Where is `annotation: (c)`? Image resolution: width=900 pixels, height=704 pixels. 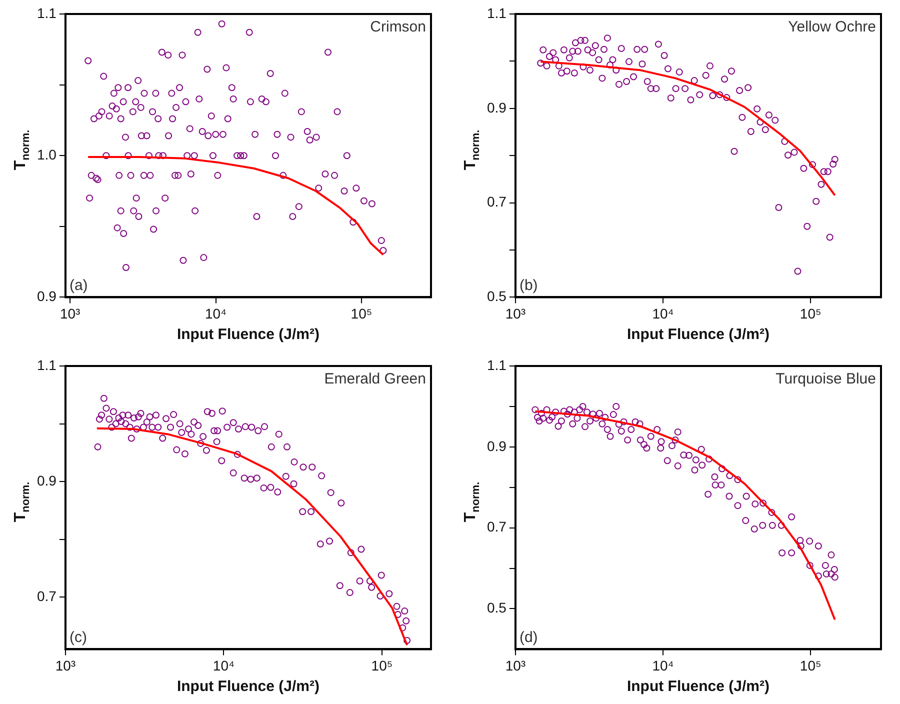
annotation: (c) is located at coordinates (78, 637).